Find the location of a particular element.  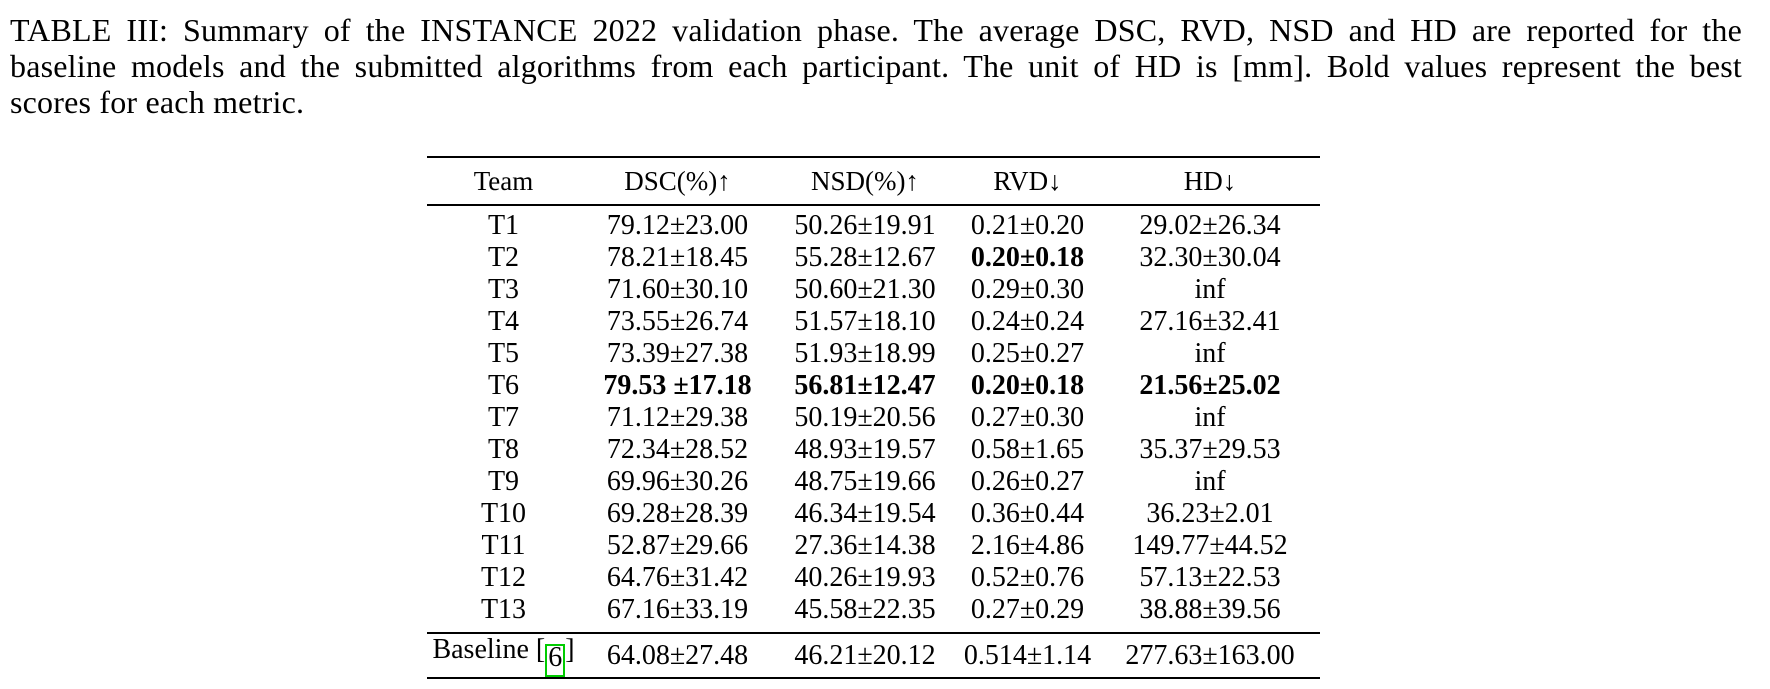

header-row: Team DSC(%)↑ NSD(%)↑ RVD↓ HD↓ is located at coordinates (873, 181).